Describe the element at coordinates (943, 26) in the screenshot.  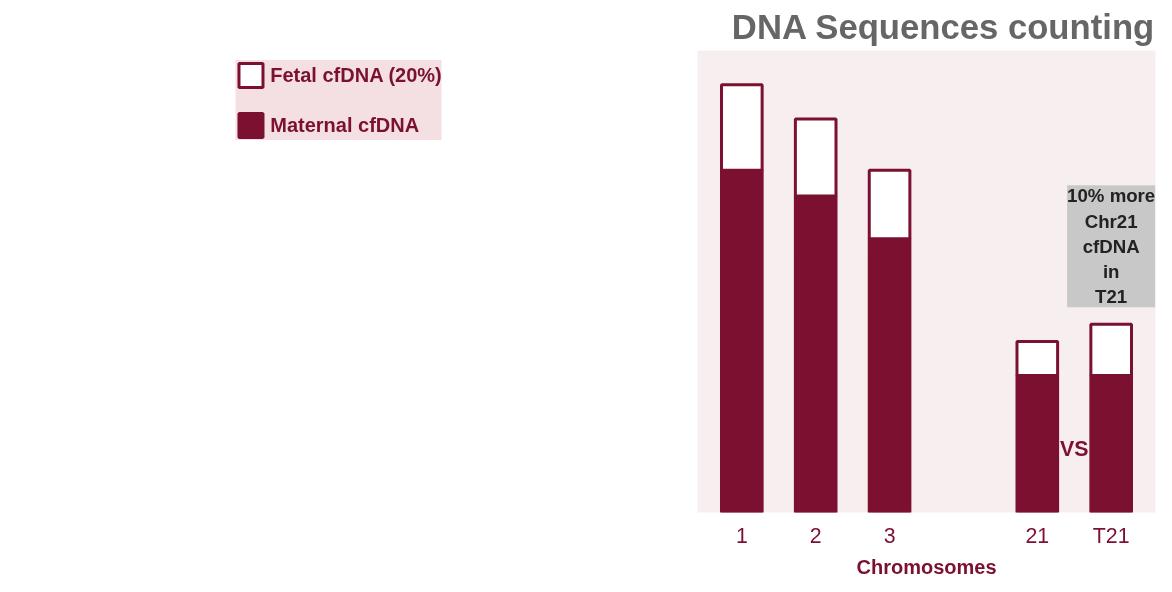
I see `chart-title: DNA Sequences counting` at that location.